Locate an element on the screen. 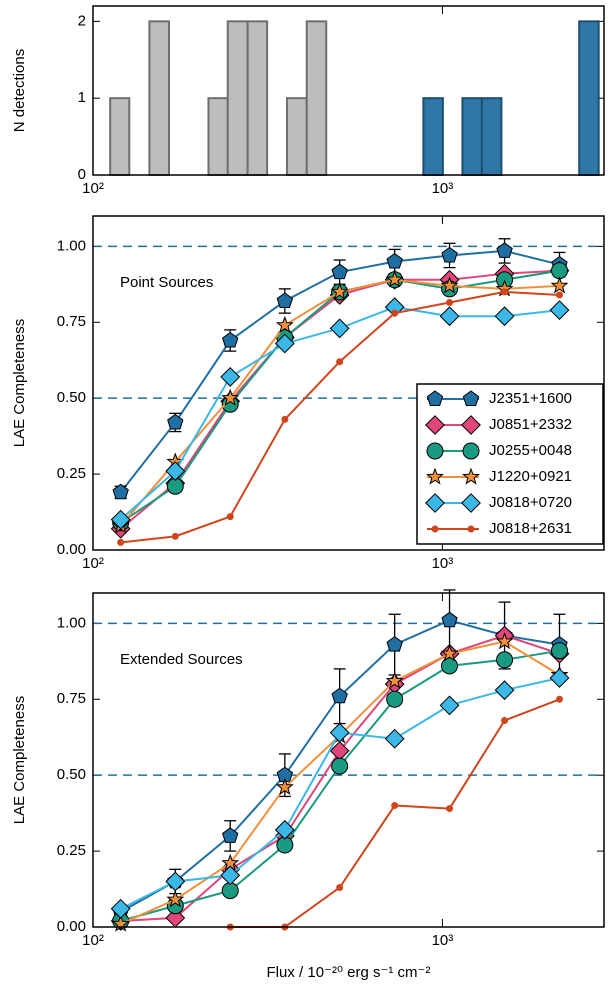  legend-box is located at coordinates (510, 464).